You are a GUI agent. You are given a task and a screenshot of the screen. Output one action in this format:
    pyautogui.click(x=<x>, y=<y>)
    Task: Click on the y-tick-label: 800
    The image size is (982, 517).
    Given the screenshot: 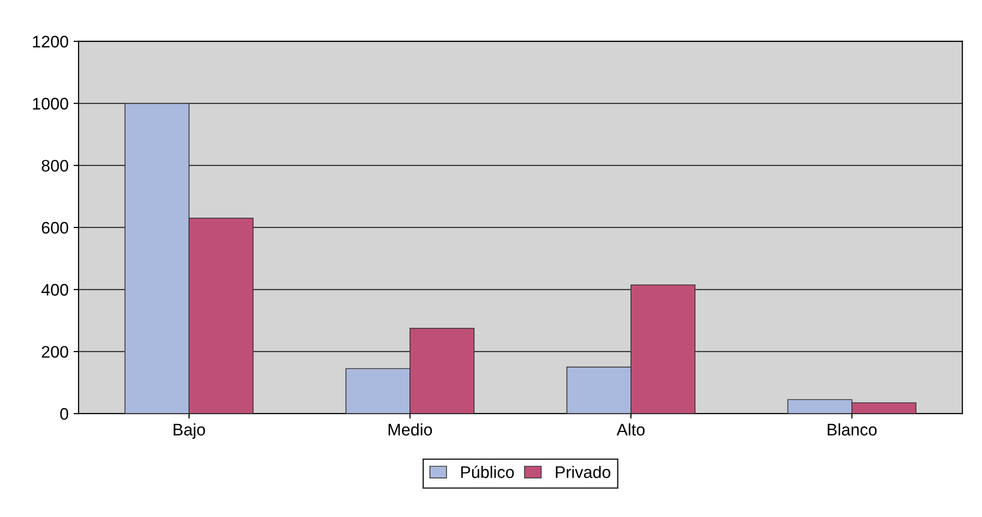 What is the action you would take?
    pyautogui.click(x=55, y=166)
    